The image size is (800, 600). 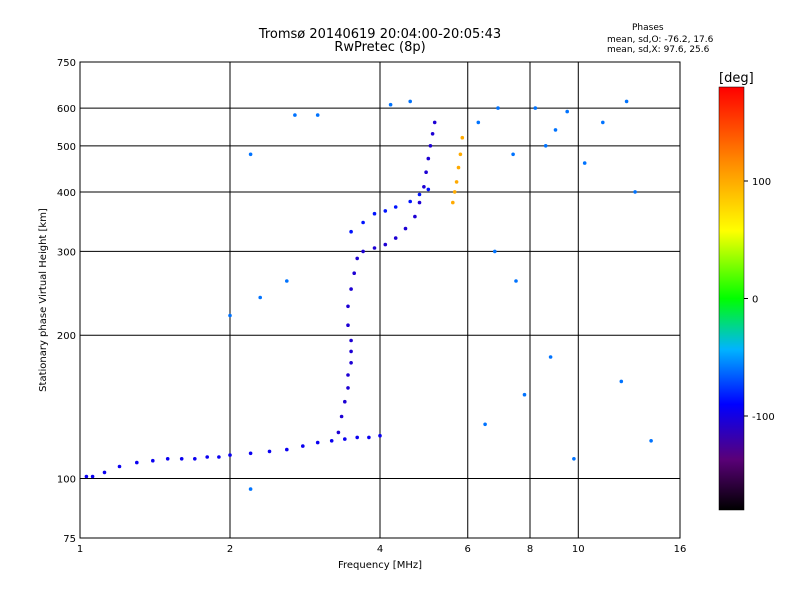 What do you see at coordinates (66, 147) in the screenshot?
I see `y-tick-label: 500` at bounding box center [66, 147].